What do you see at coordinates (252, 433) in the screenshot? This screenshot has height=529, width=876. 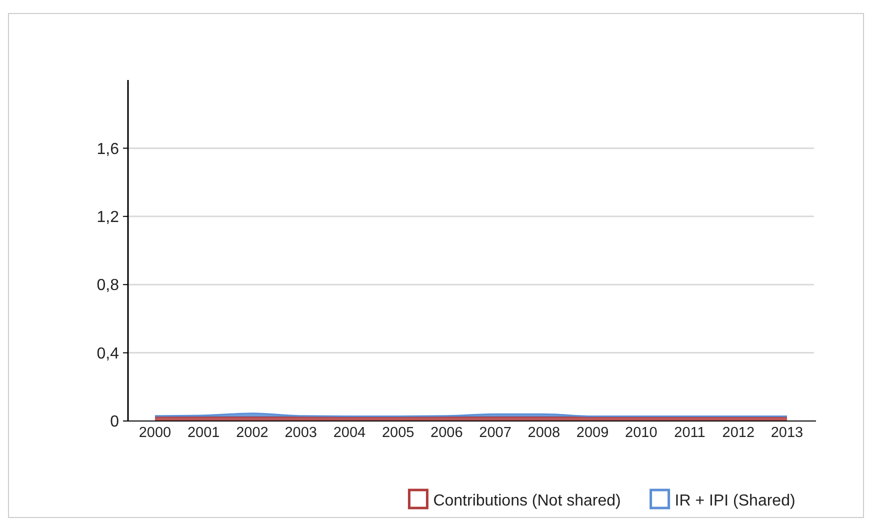 I see `x-tick-label: 2002` at bounding box center [252, 433].